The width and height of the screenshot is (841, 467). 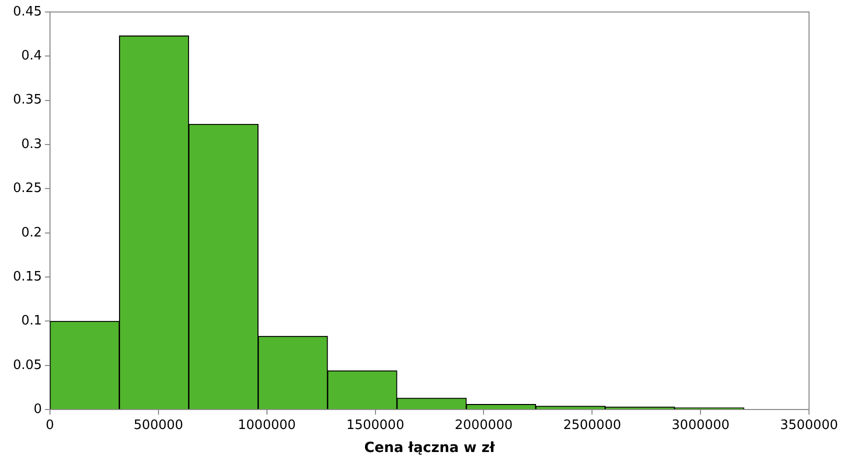 I want to click on y-tick-label: 0.4, so click(x=31, y=56).